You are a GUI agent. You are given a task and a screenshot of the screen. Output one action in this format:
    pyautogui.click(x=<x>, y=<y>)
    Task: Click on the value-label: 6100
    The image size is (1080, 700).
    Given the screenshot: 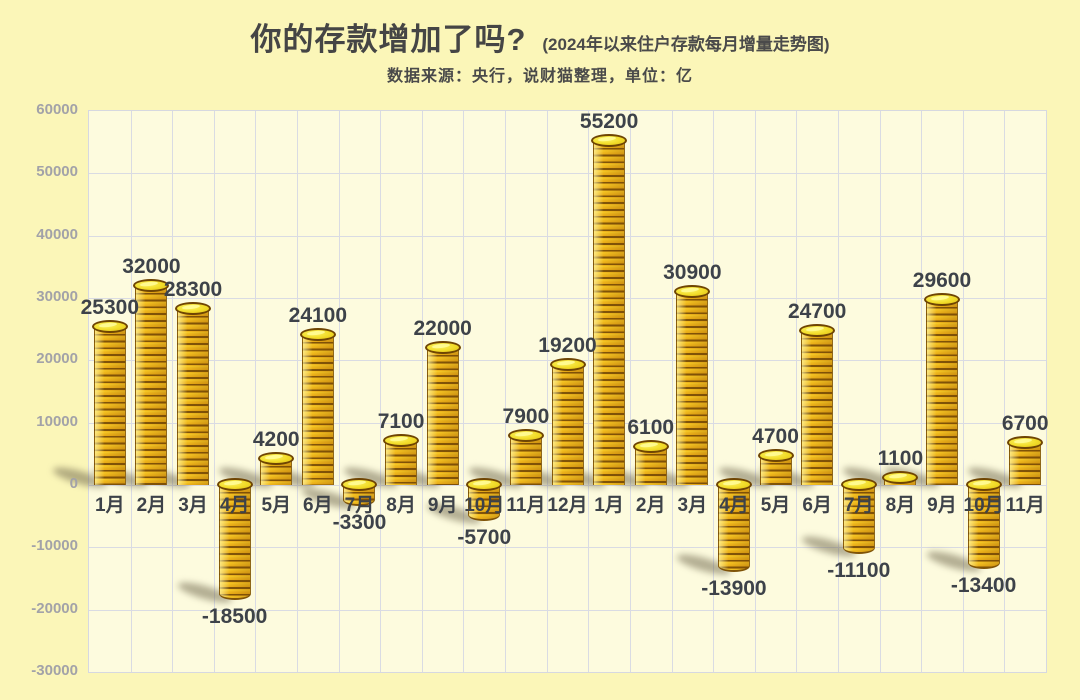 What is the action you would take?
    pyautogui.click(x=651, y=427)
    